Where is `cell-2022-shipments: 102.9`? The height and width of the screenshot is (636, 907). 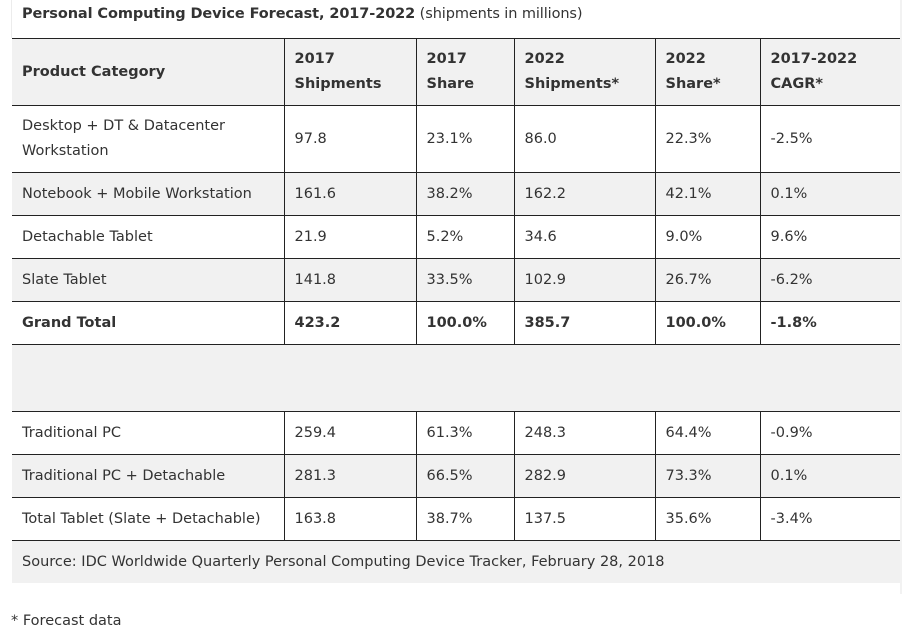
cell-2022-shipments: 102.9 is located at coordinates (584, 280).